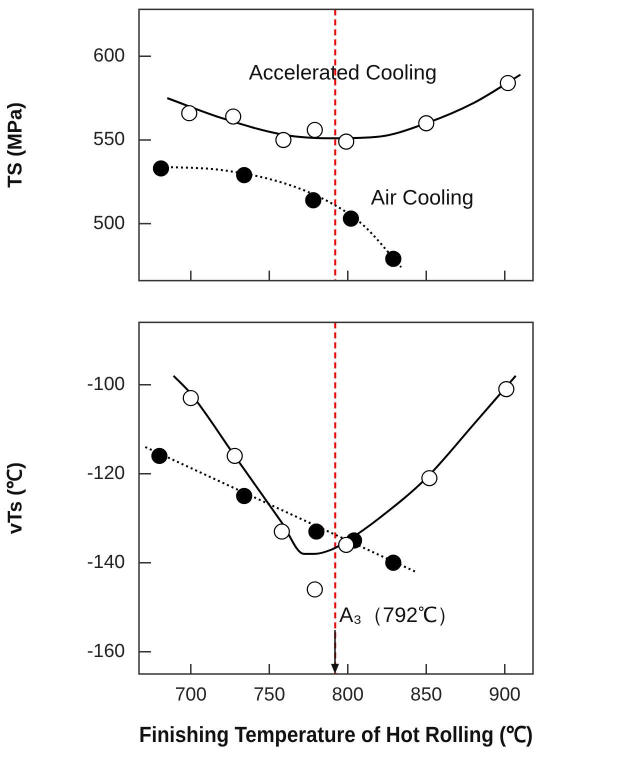  I want to click on y-tick-label: -120, so click(105, 473).